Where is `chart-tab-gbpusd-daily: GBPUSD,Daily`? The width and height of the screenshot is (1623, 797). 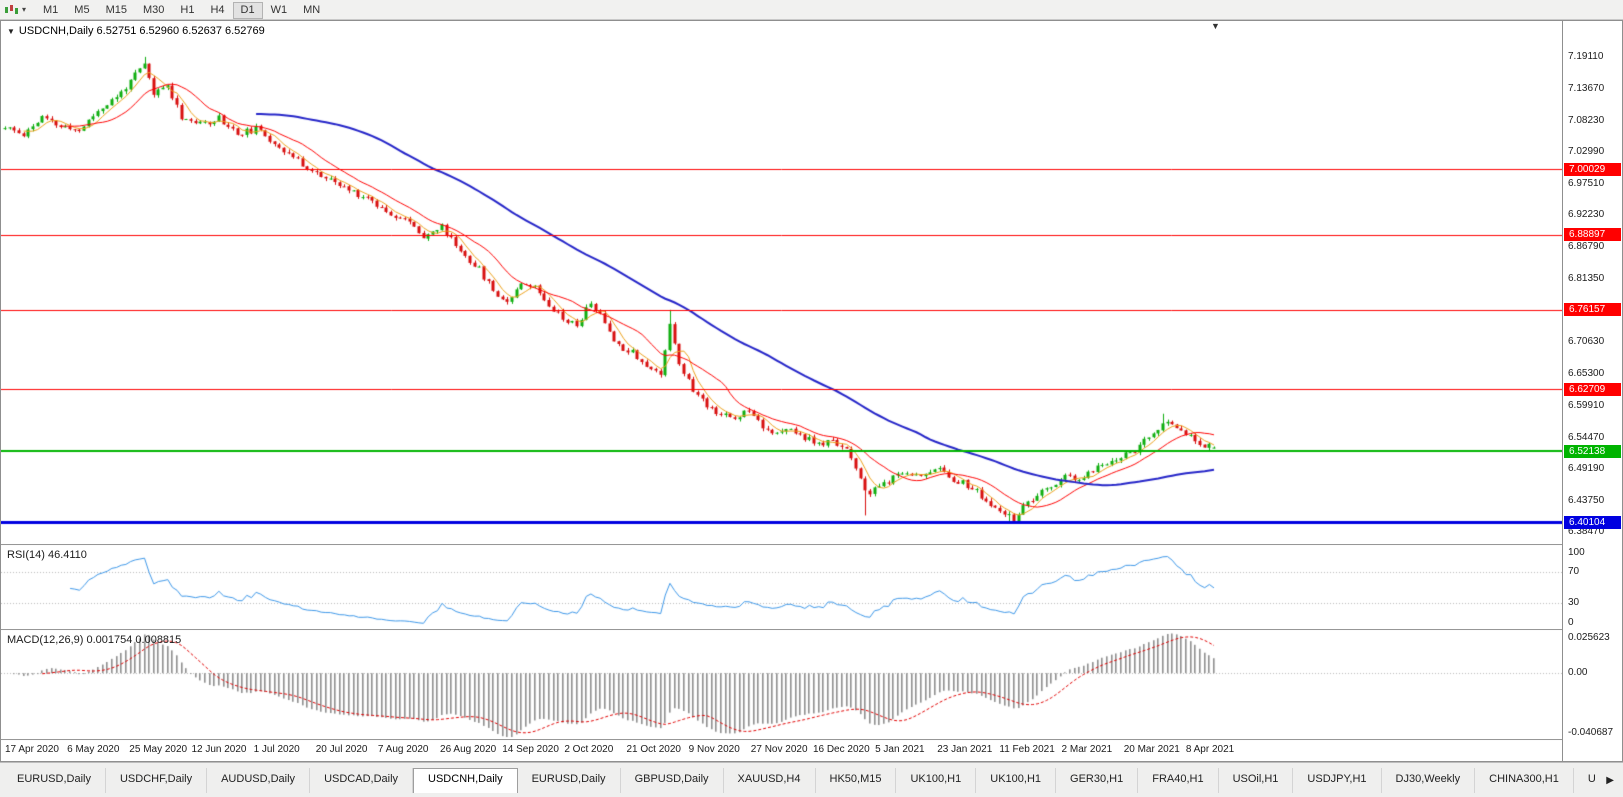 chart-tab-gbpusd-daily: GBPUSD,Daily is located at coordinates (672, 780).